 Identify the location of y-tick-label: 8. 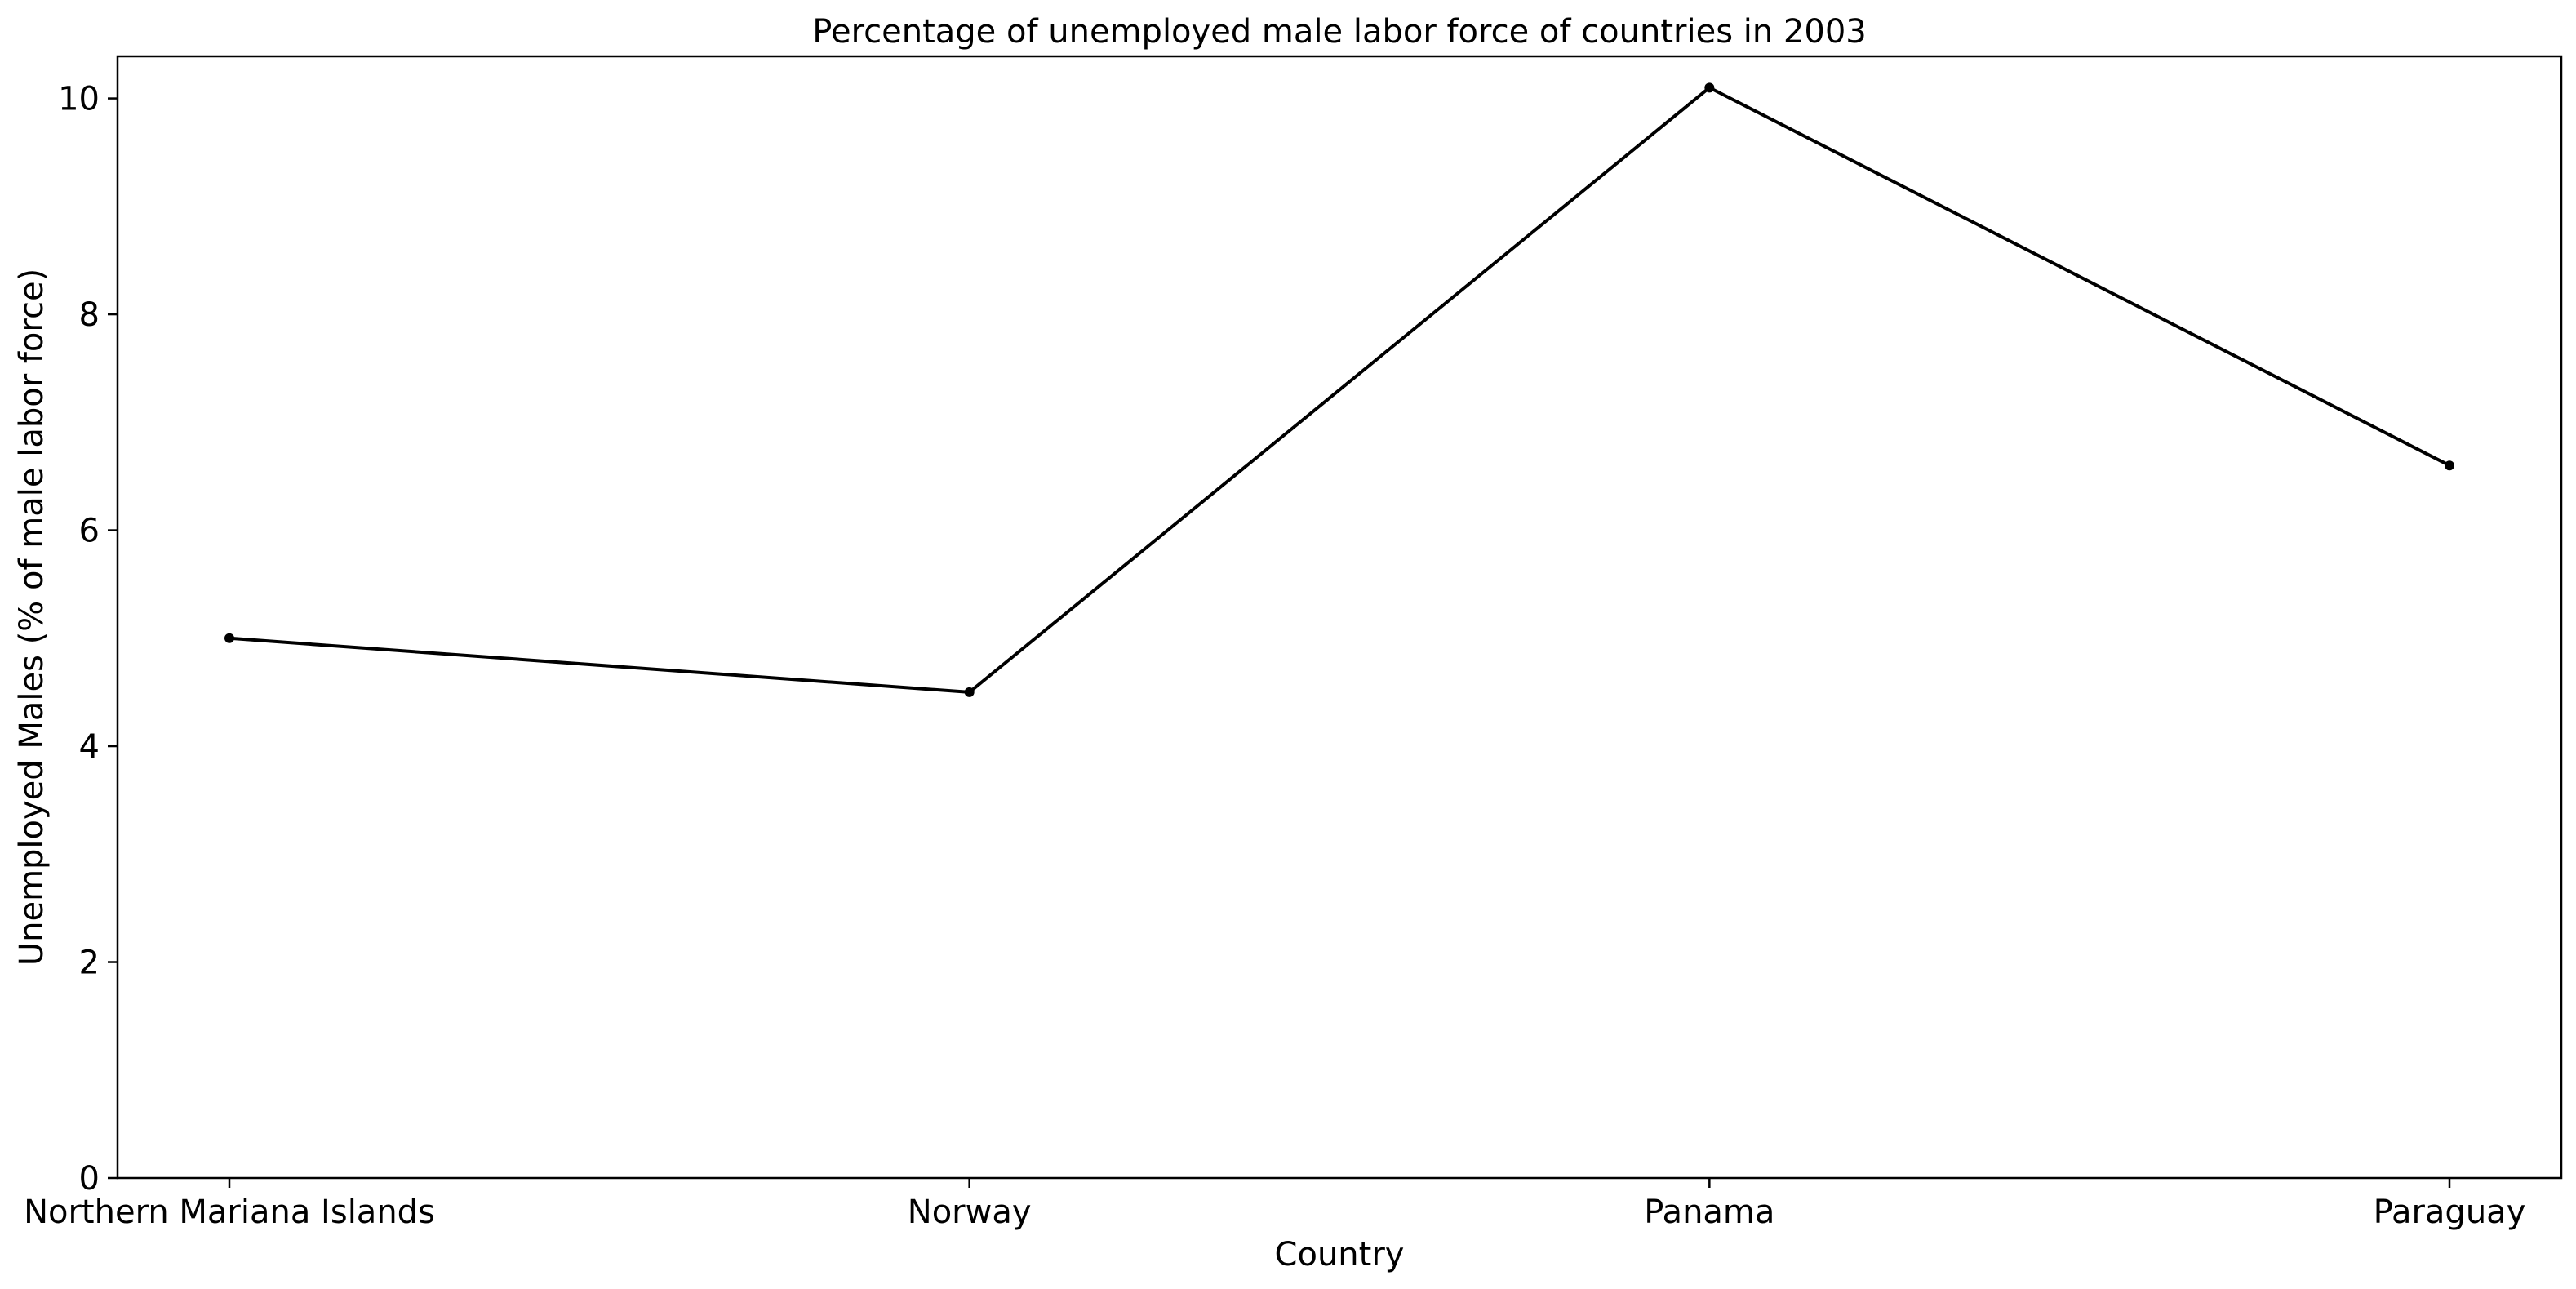
(89, 315).